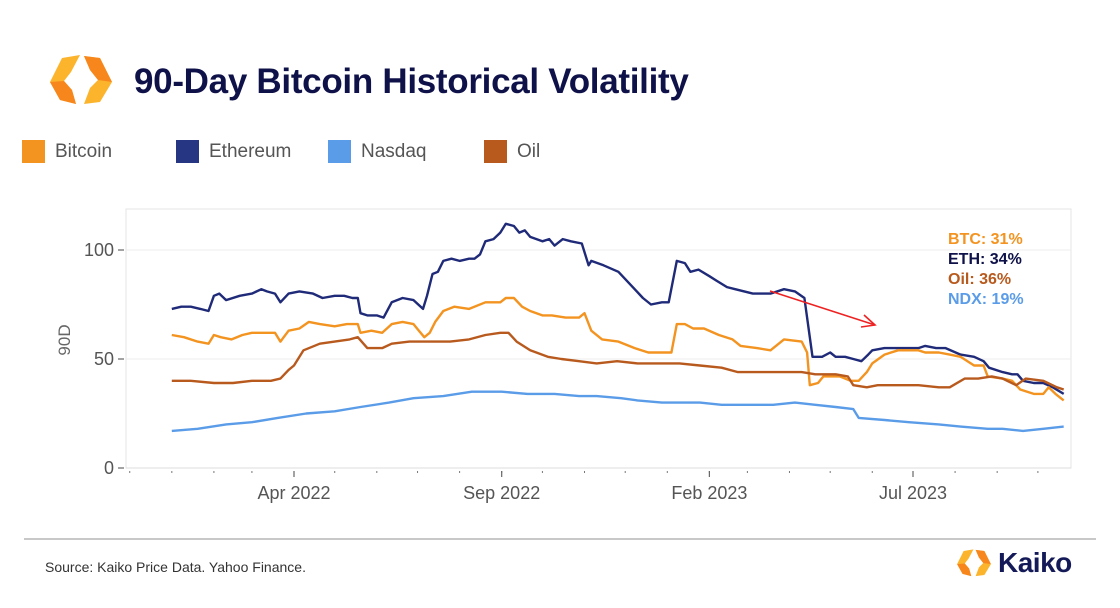  Describe the element at coordinates (64, 339) in the screenshot. I see `y-axis-label: 90D` at that location.